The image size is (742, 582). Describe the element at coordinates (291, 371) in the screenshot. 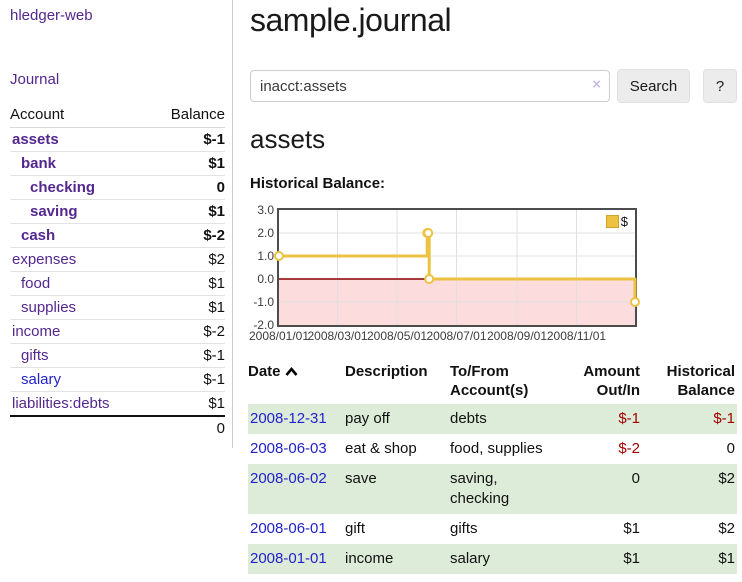

I see `sort-ascending-icon` at that location.